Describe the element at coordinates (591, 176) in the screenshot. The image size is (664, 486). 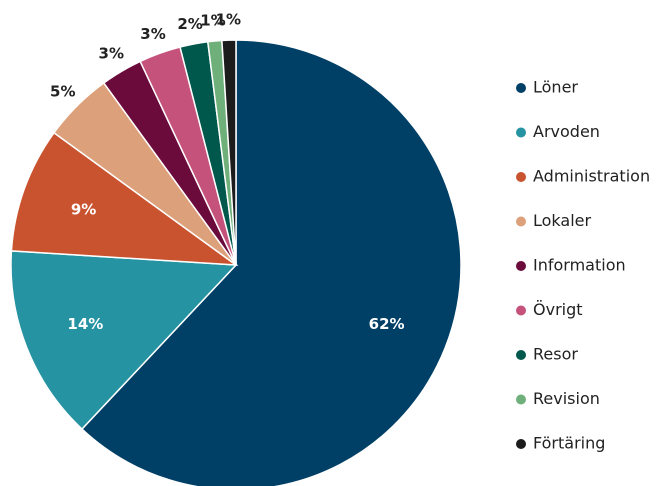
I see `legend-label: Administration` at that location.